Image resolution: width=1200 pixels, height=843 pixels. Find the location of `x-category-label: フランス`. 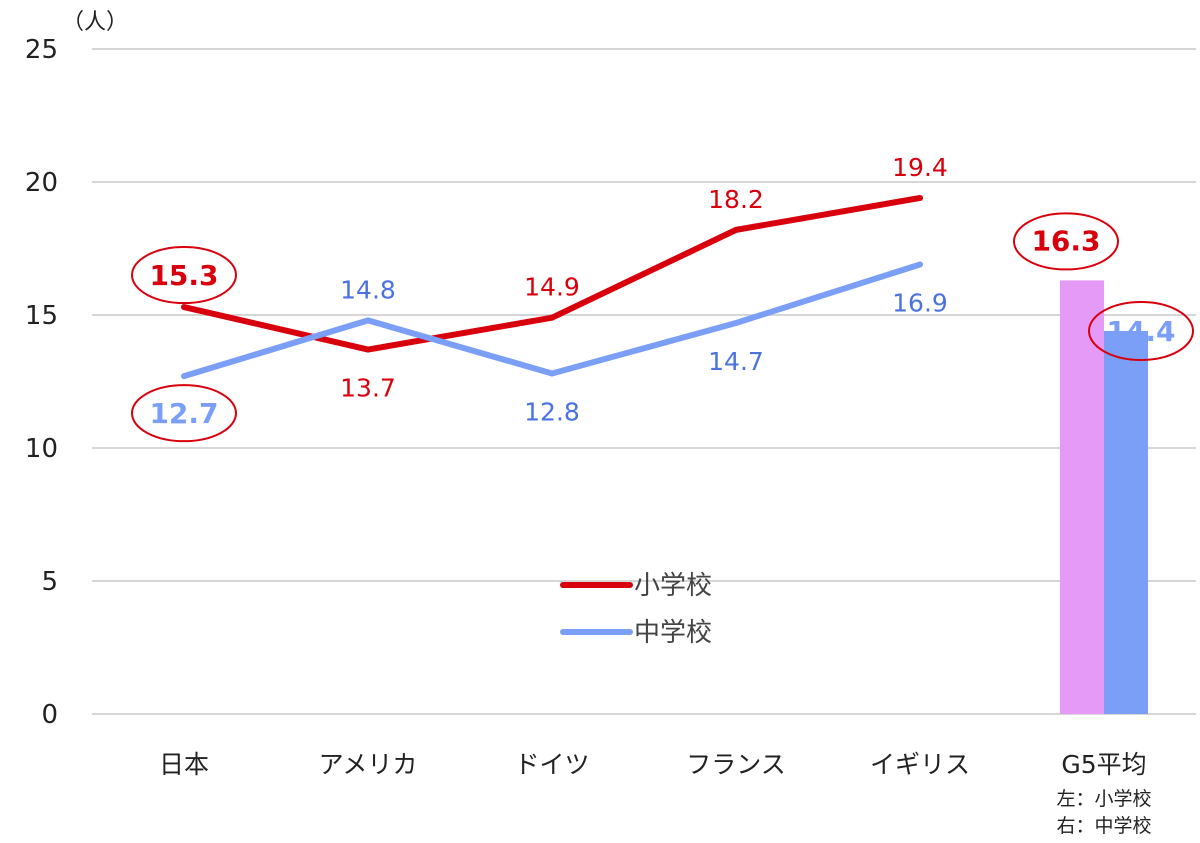

x-category-label: フランス is located at coordinates (736, 764).